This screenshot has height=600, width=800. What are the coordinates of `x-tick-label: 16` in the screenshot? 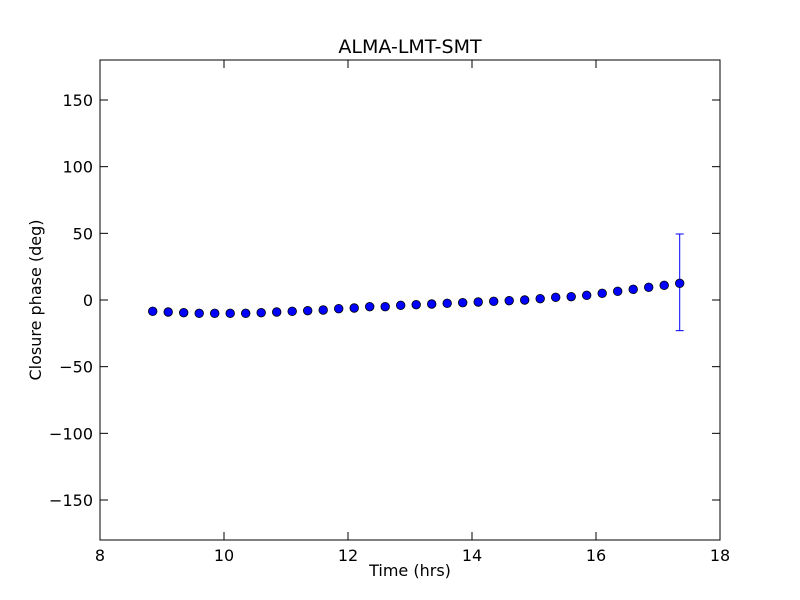 It's located at (596, 555).